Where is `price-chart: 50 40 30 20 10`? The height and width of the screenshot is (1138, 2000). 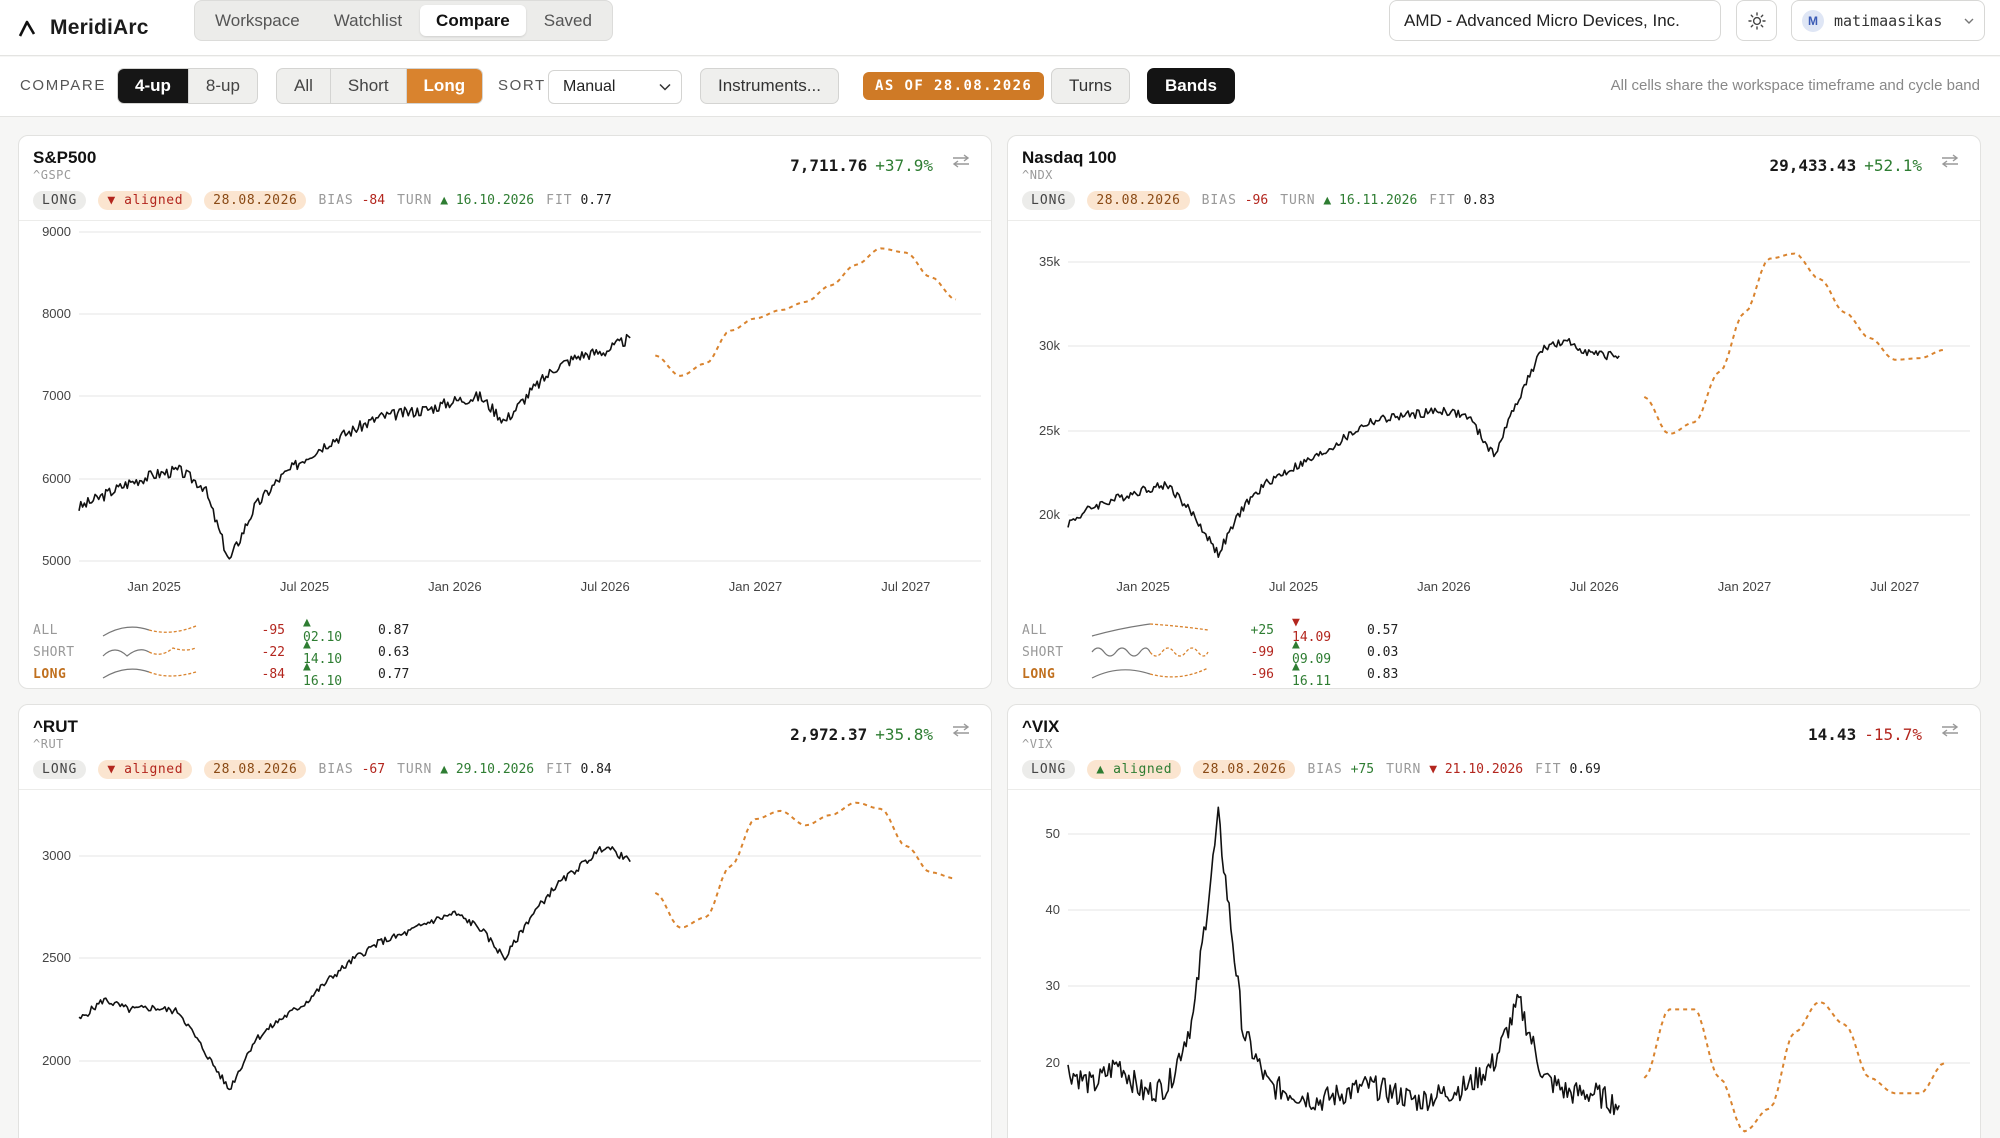 price-chart: 50 40 30 20 10 is located at coordinates (1494, 963).